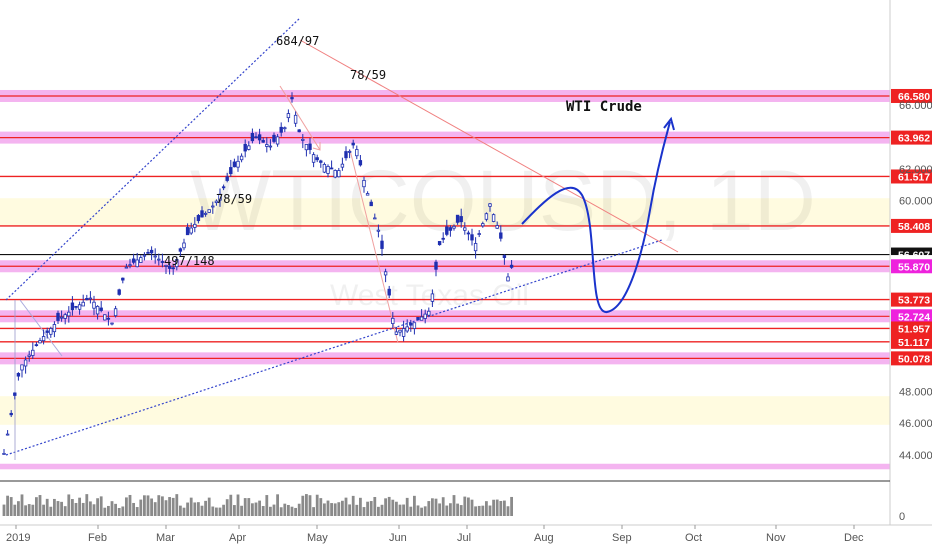 This screenshot has width=932, height=550. Describe the element at coordinates (18, 538) in the screenshot. I see `x-tick-label: 2019` at that location.